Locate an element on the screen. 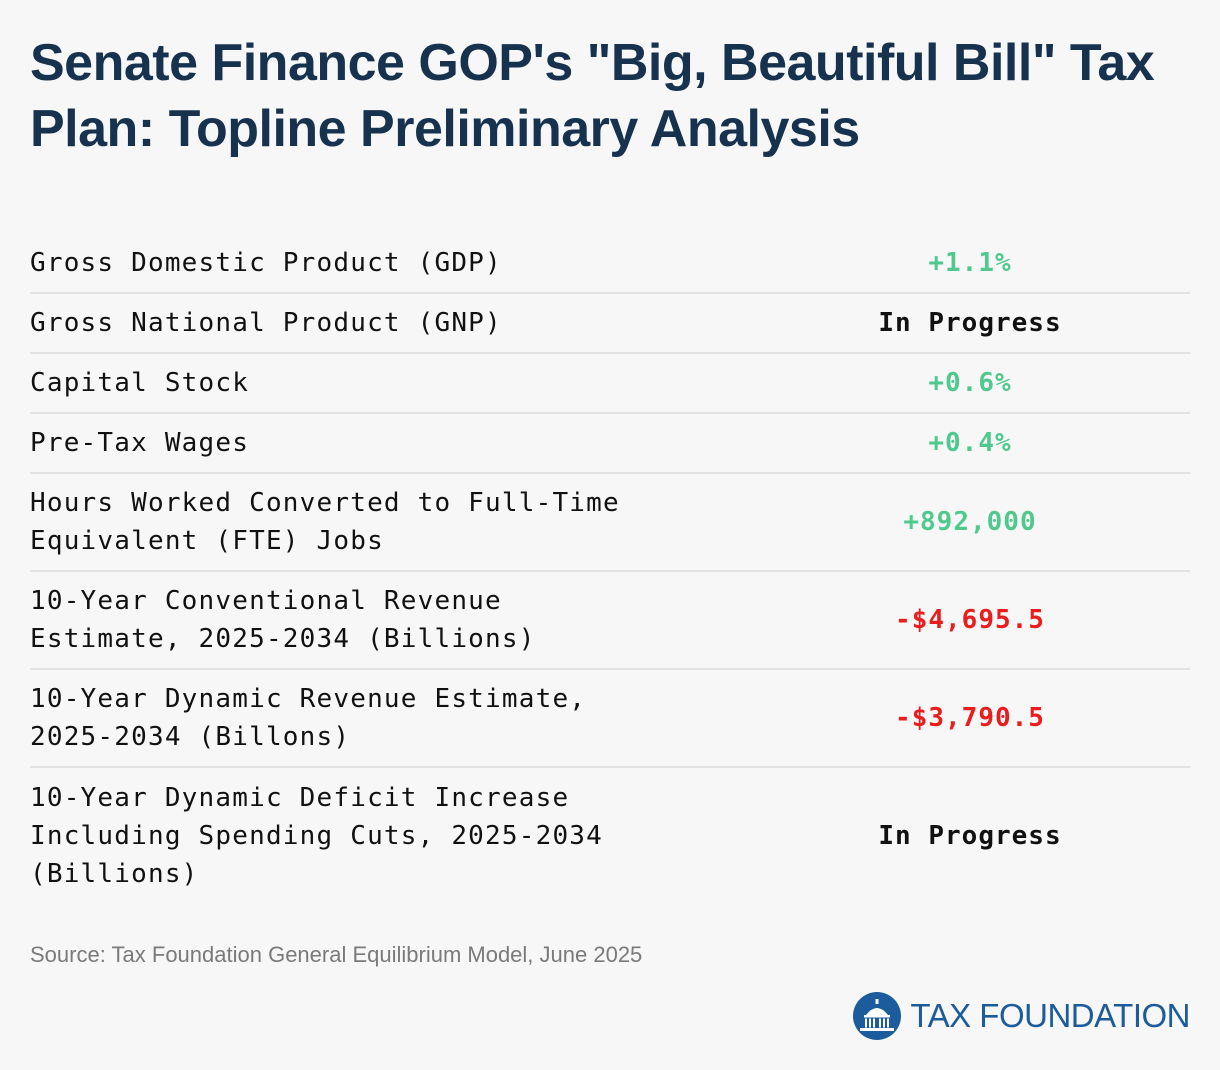 The image size is (1220, 1070). row-label: Pre-Tax Wages is located at coordinates (140, 443).